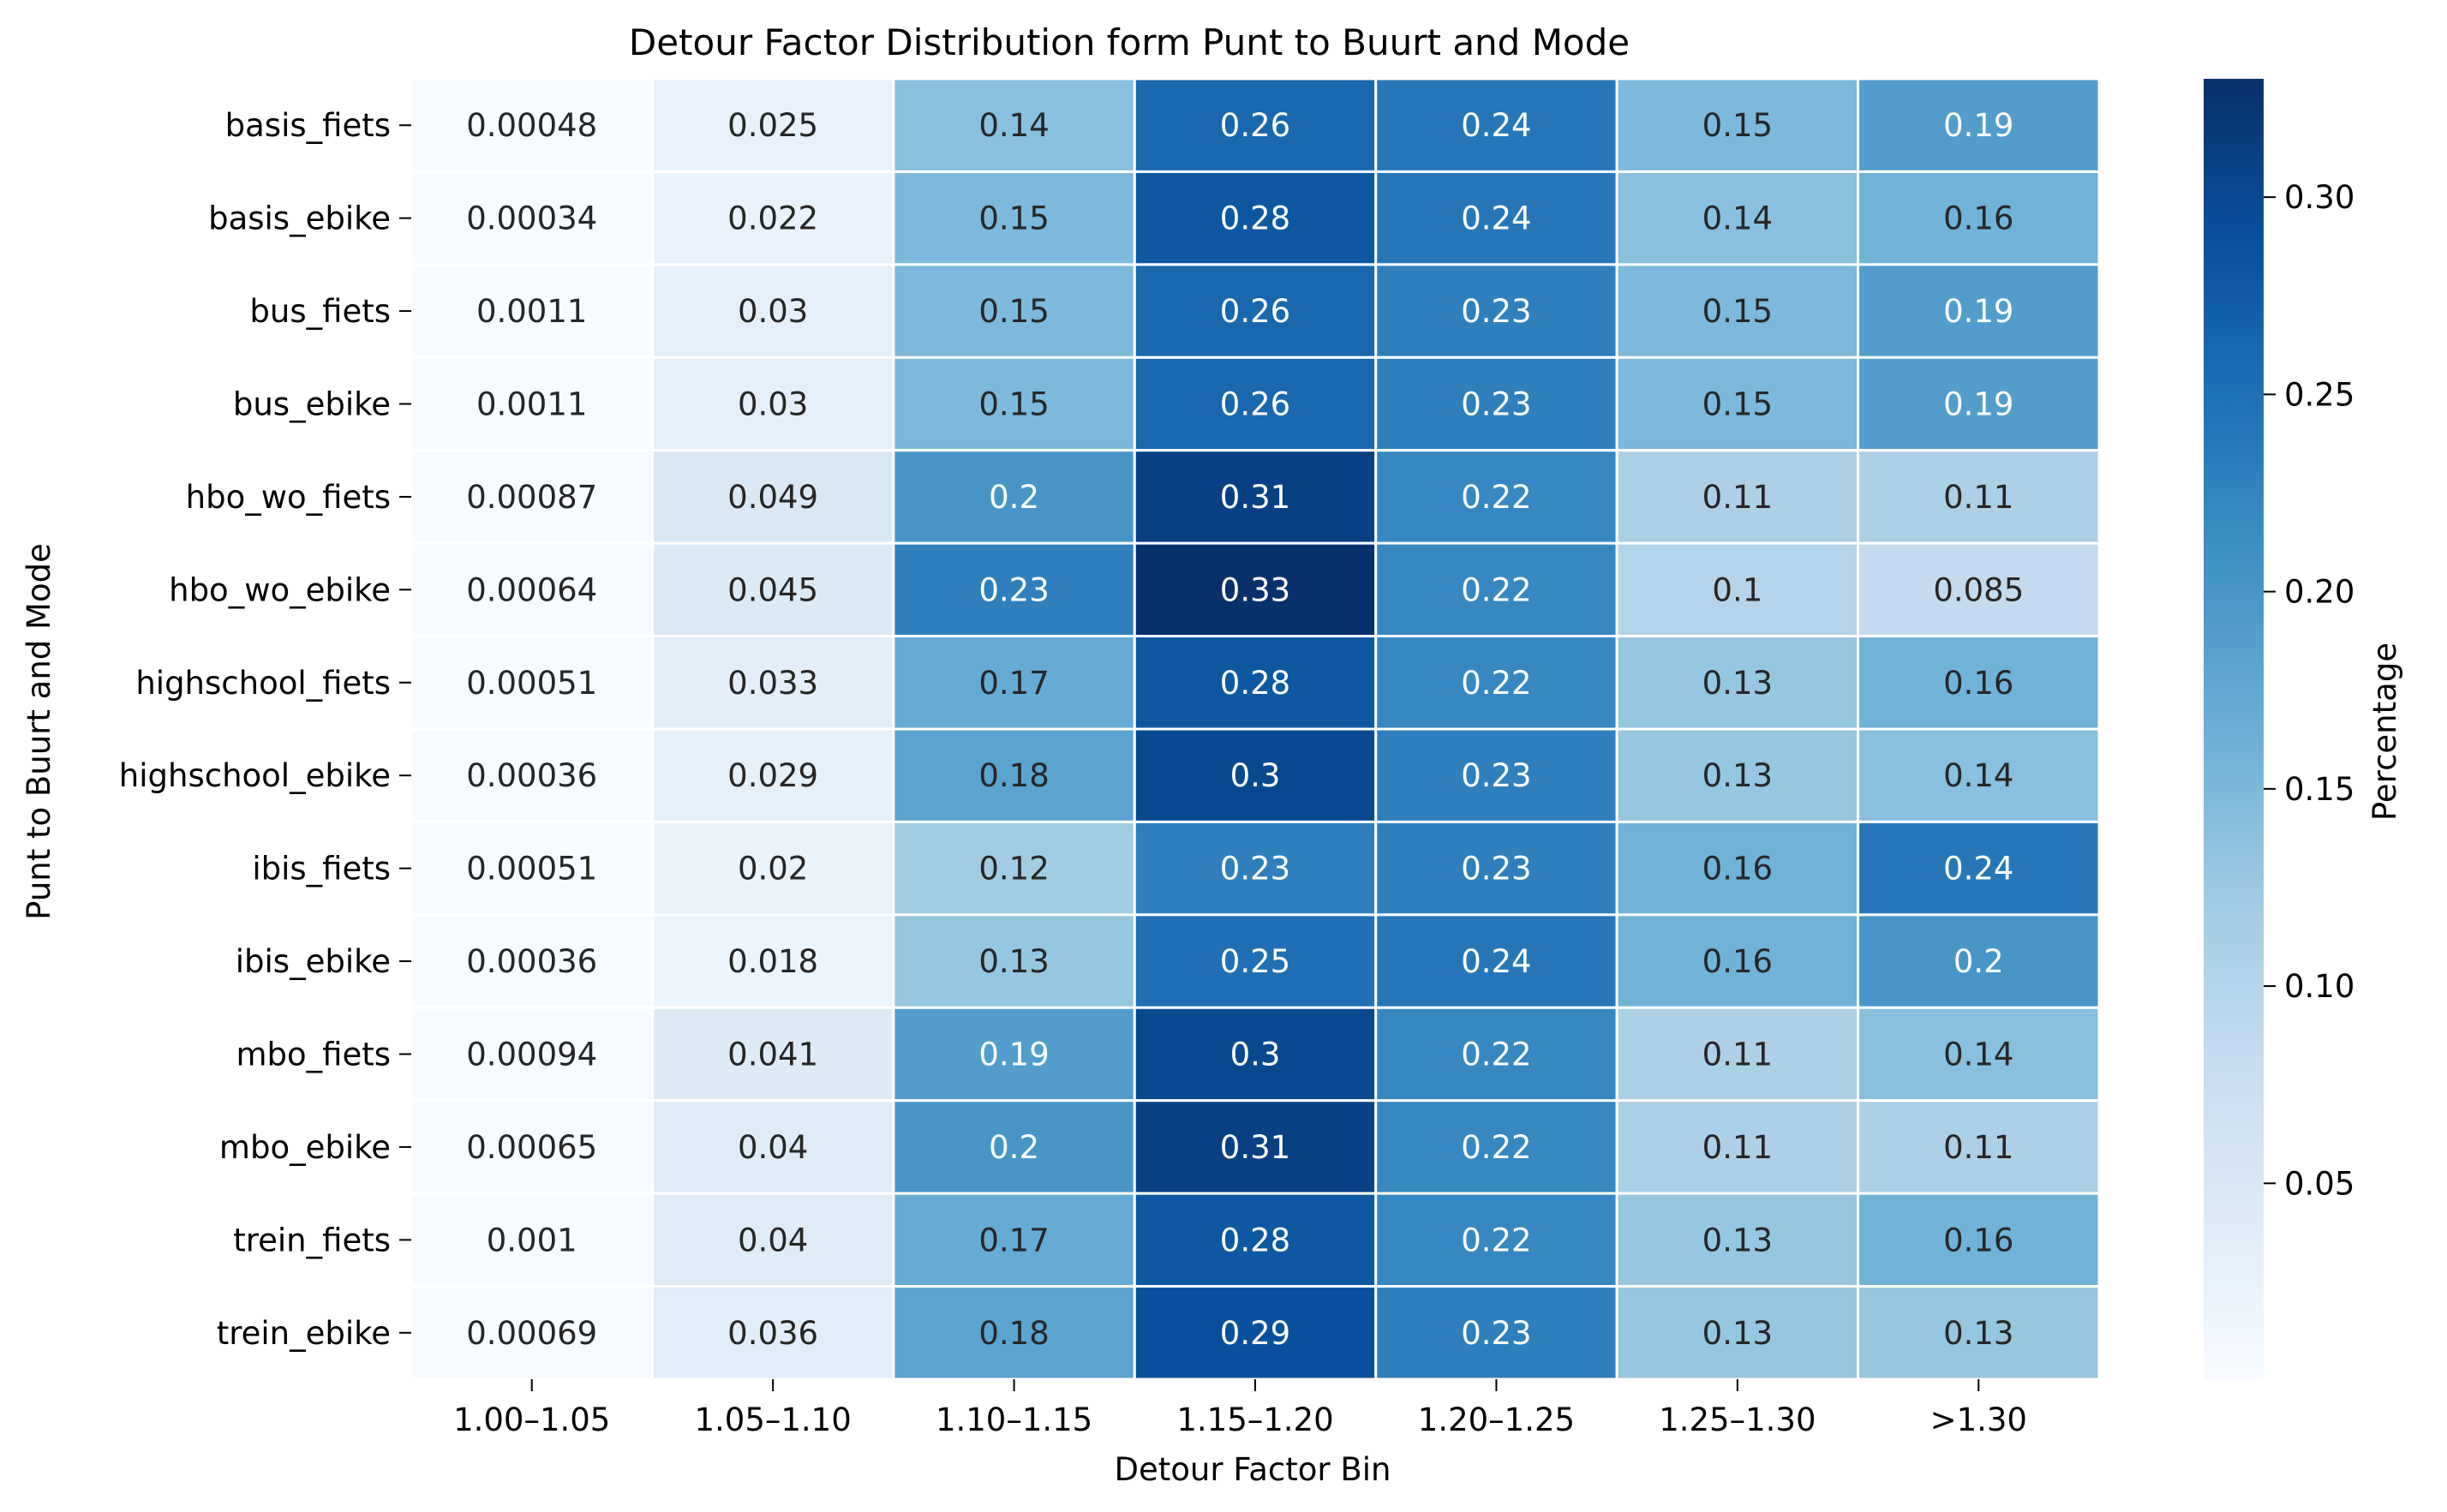 Image resolution: width=2447 pixels, height=1512 pixels. I want to click on cell-value-label: 0.02, so click(773, 869).